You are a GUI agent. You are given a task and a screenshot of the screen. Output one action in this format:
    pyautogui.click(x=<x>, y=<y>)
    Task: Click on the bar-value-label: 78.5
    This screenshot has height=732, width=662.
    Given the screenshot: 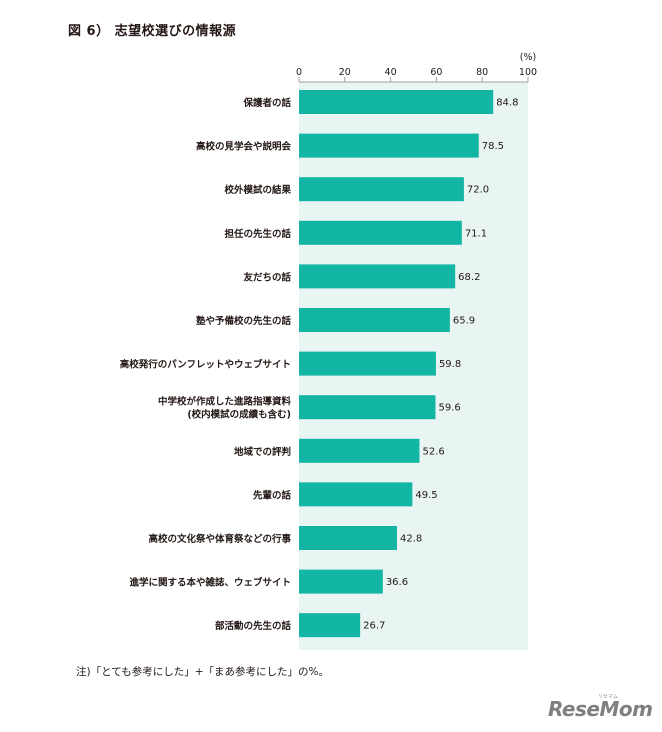 What is the action you would take?
    pyautogui.click(x=493, y=146)
    